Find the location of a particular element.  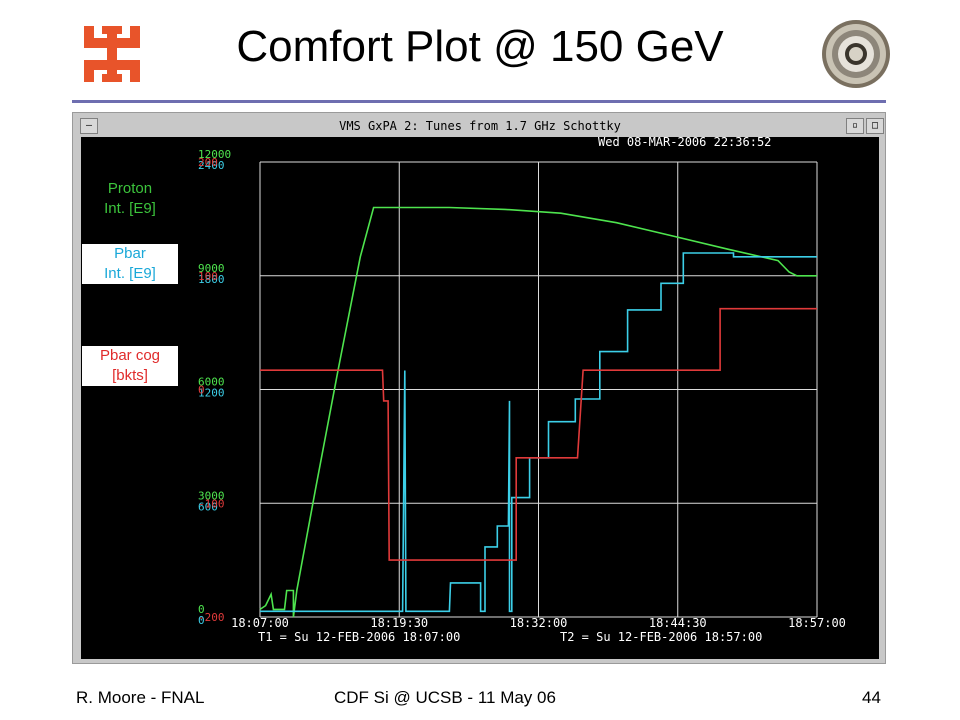

y-tick-label-proton: 6000 is located at coordinates (211, 382).